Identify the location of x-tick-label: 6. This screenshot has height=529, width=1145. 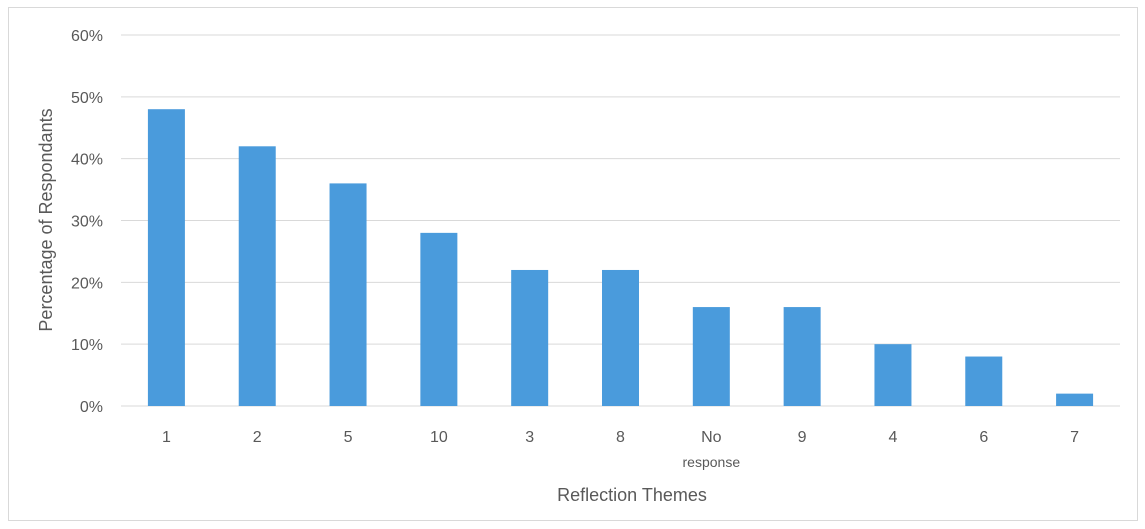
(983, 437).